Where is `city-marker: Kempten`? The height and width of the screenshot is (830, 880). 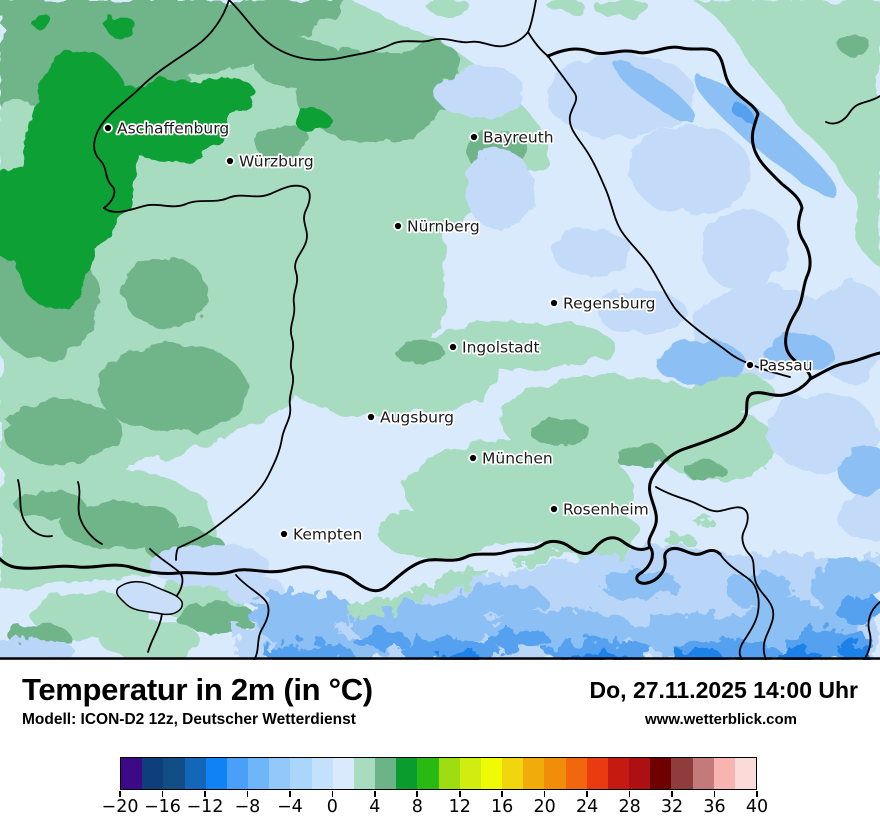 city-marker: Kempten is located at coordinates (321, 534).